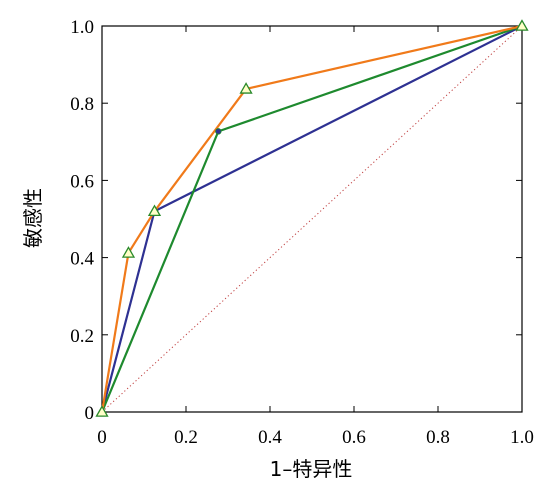  Describe the element at coordinates (311, 469) in the screenshot. I see `x-axis-title: 1–特异性` at that location.